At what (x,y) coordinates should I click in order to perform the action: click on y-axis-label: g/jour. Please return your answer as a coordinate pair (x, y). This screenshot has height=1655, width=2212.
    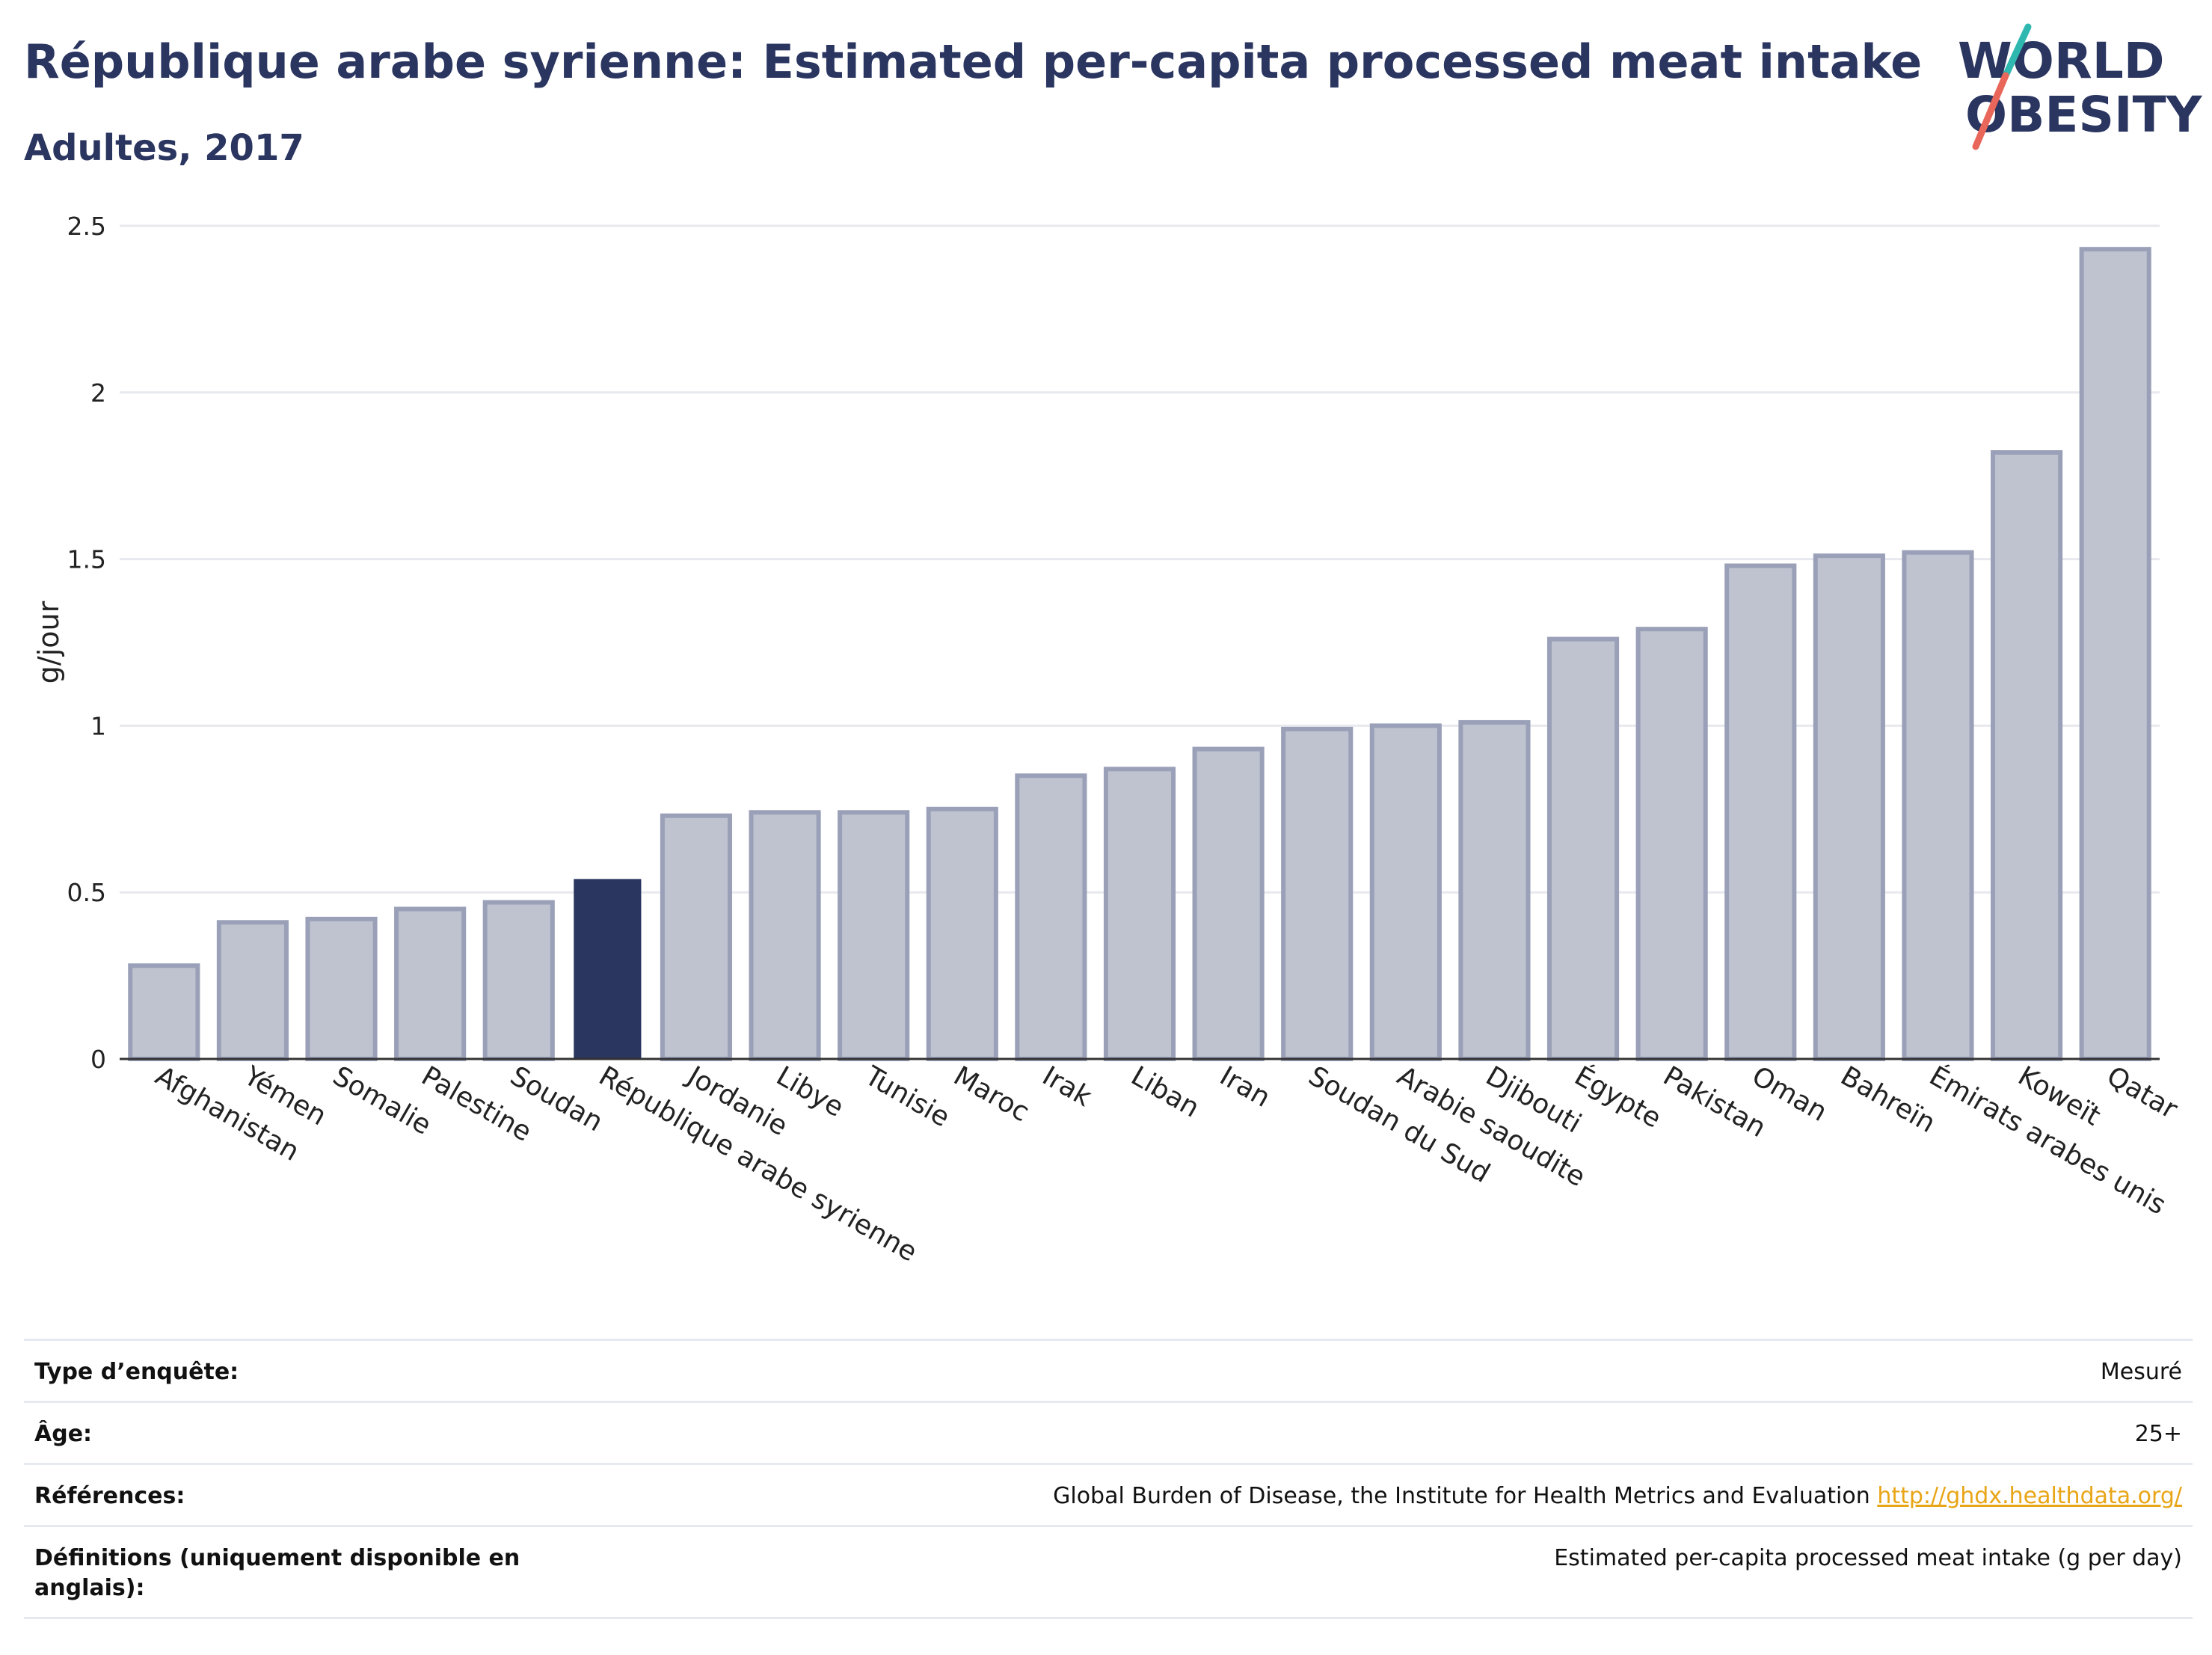
    Looking at the image, I should click on (48, 642).